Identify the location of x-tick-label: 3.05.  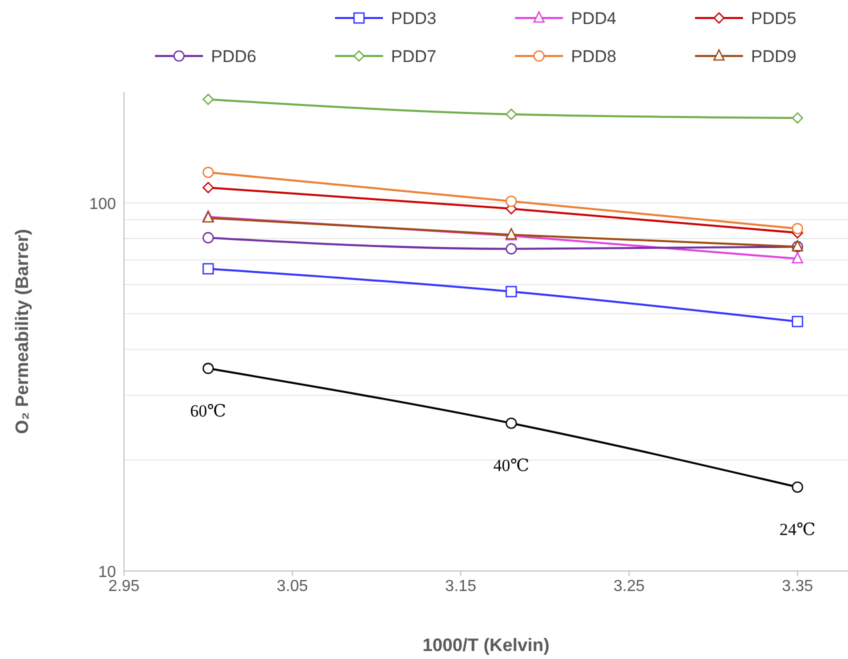
(292, 586).